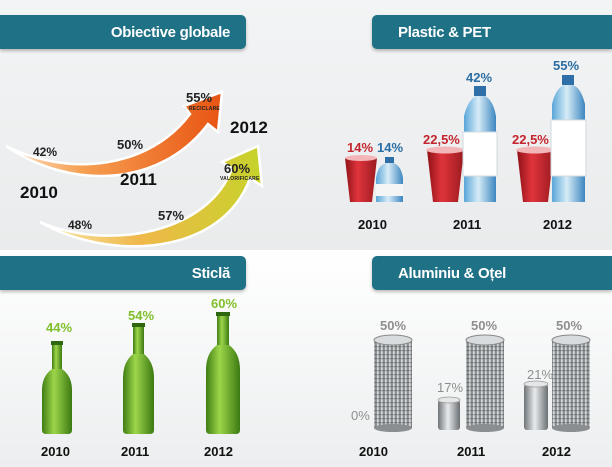  What do you see at coordinates (485, 383) in the screenshot?
I see `tin-can-2011` at bounding box center [485, 383].